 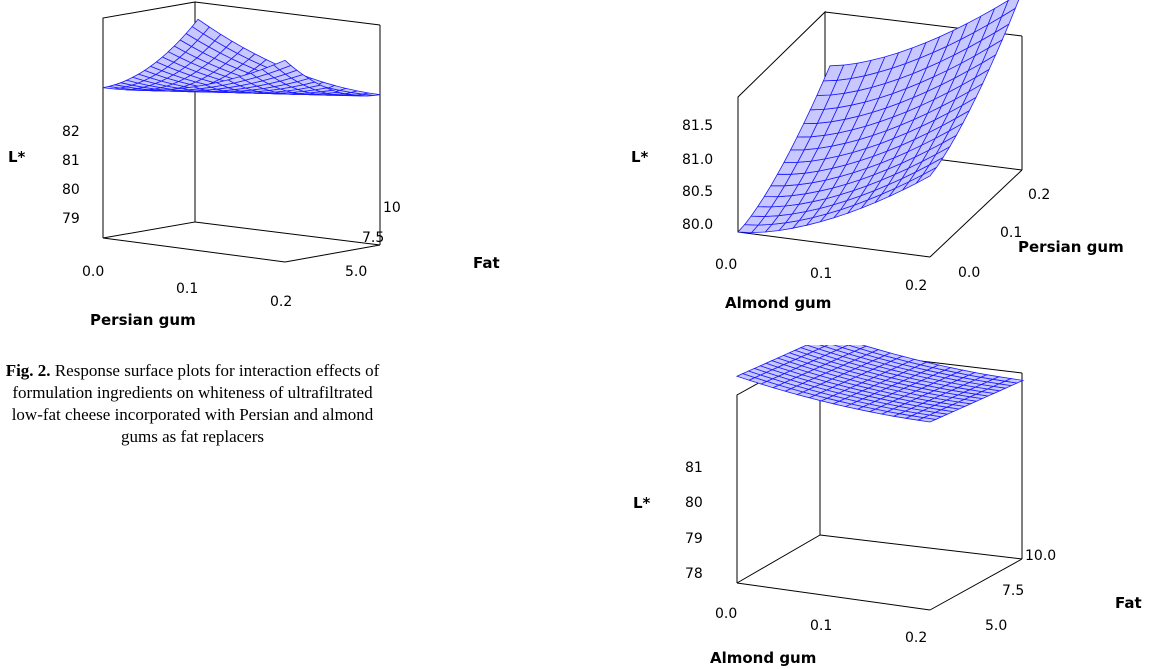 I want to click on figure-label: Fig. 2., so click(x=28, y=370).